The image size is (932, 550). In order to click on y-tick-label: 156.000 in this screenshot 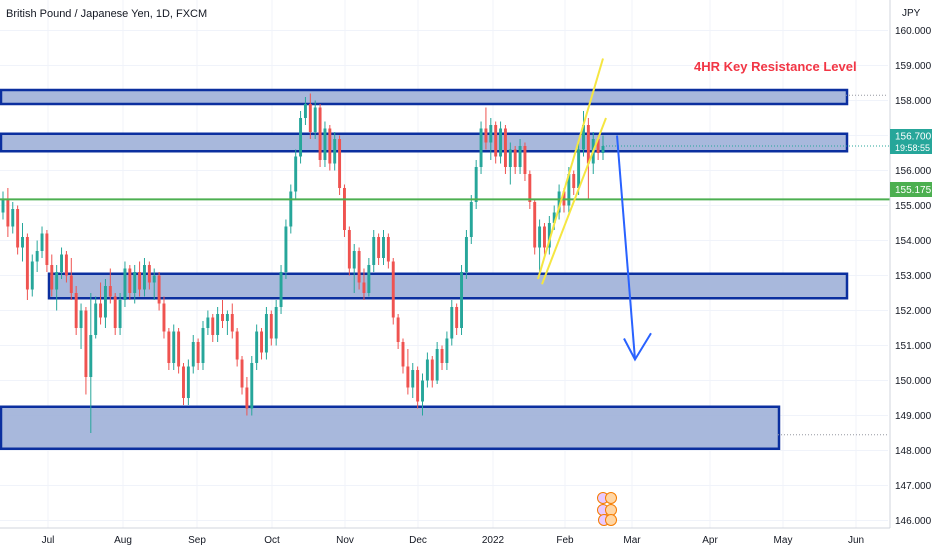, I will do `click(913, 171)`.